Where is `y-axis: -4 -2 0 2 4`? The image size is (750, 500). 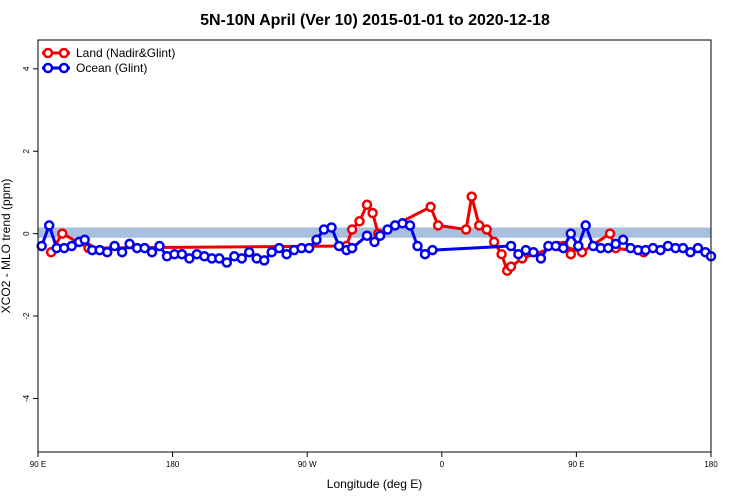
y-axis: -4 -2 0 2 4 is located at coordinates (30, 234).